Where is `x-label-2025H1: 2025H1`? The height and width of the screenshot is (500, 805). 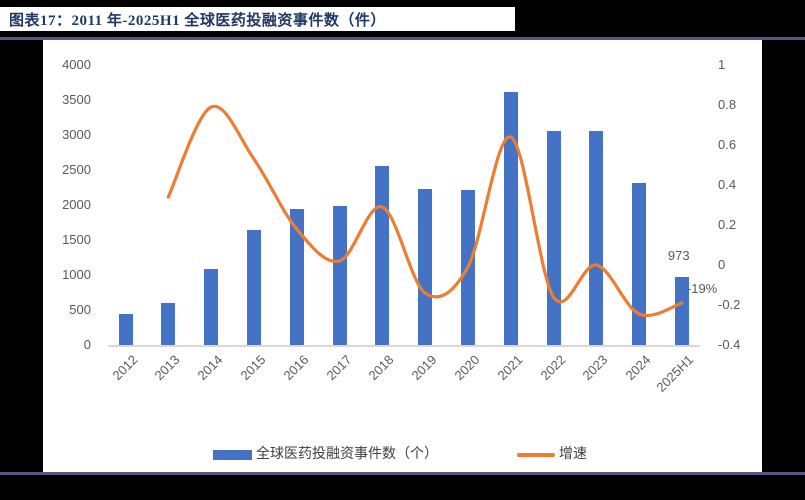
x-label-2025H1: 2025H1 is located at coordinates (675, 373).